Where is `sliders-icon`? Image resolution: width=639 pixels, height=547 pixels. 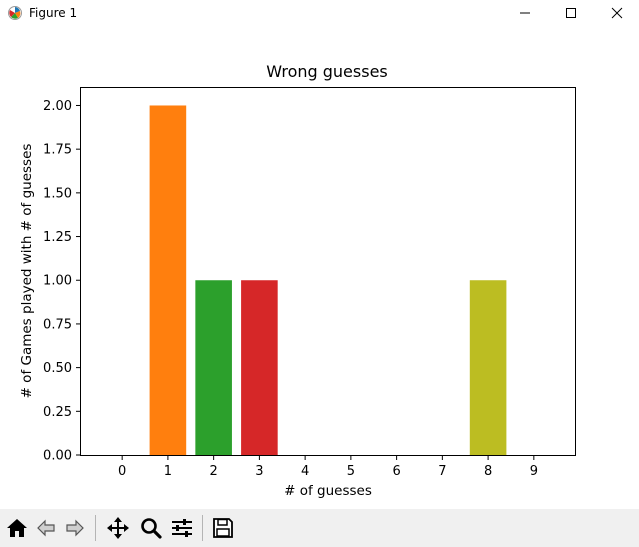
sliders-icon is located at coordinates (182, 528).